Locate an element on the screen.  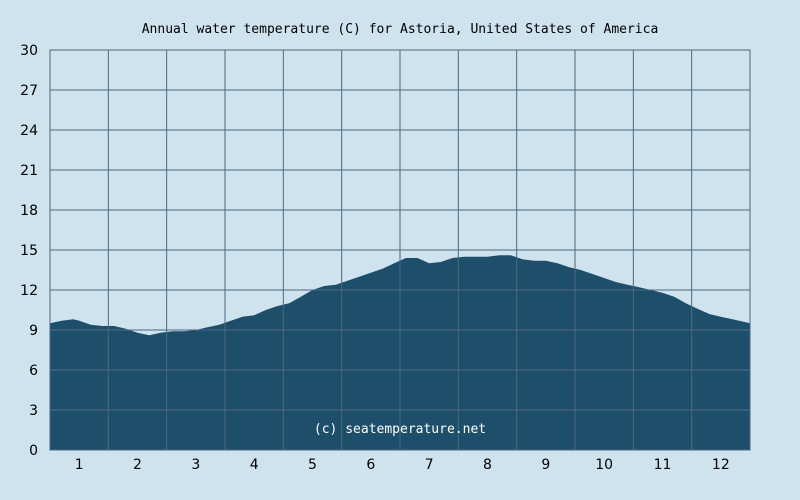
y-tick-label: 21 is located at coordinates (29, 171).